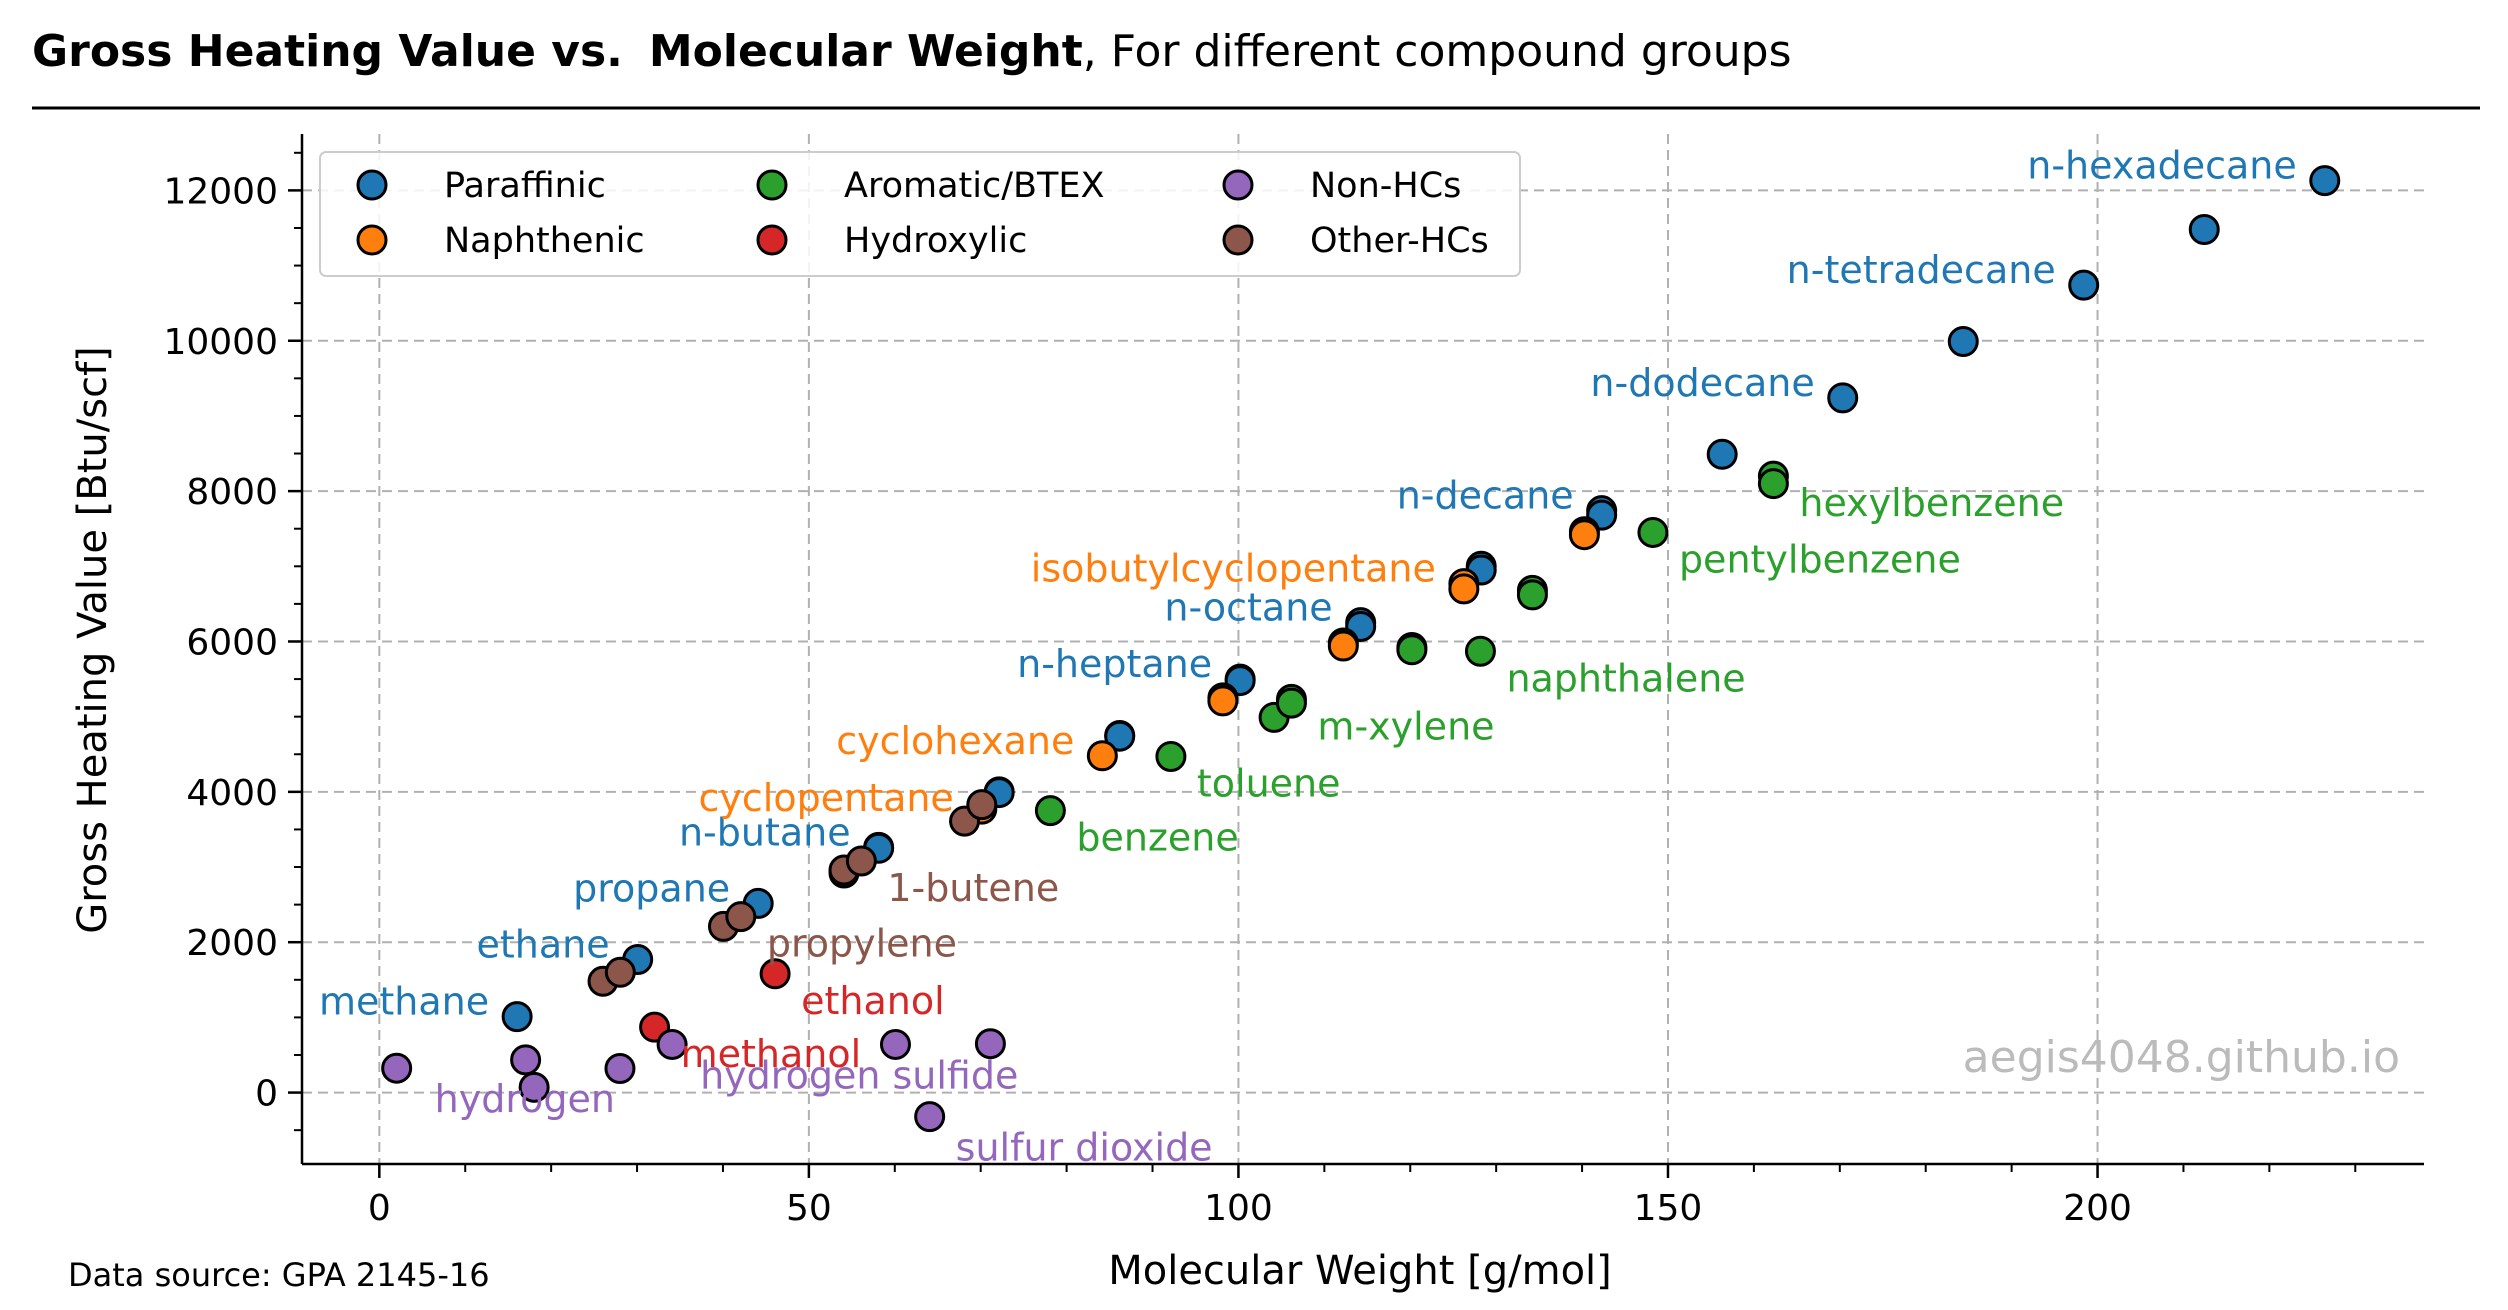  I want to click on y-tick-label: 8000, so click(232, 492).